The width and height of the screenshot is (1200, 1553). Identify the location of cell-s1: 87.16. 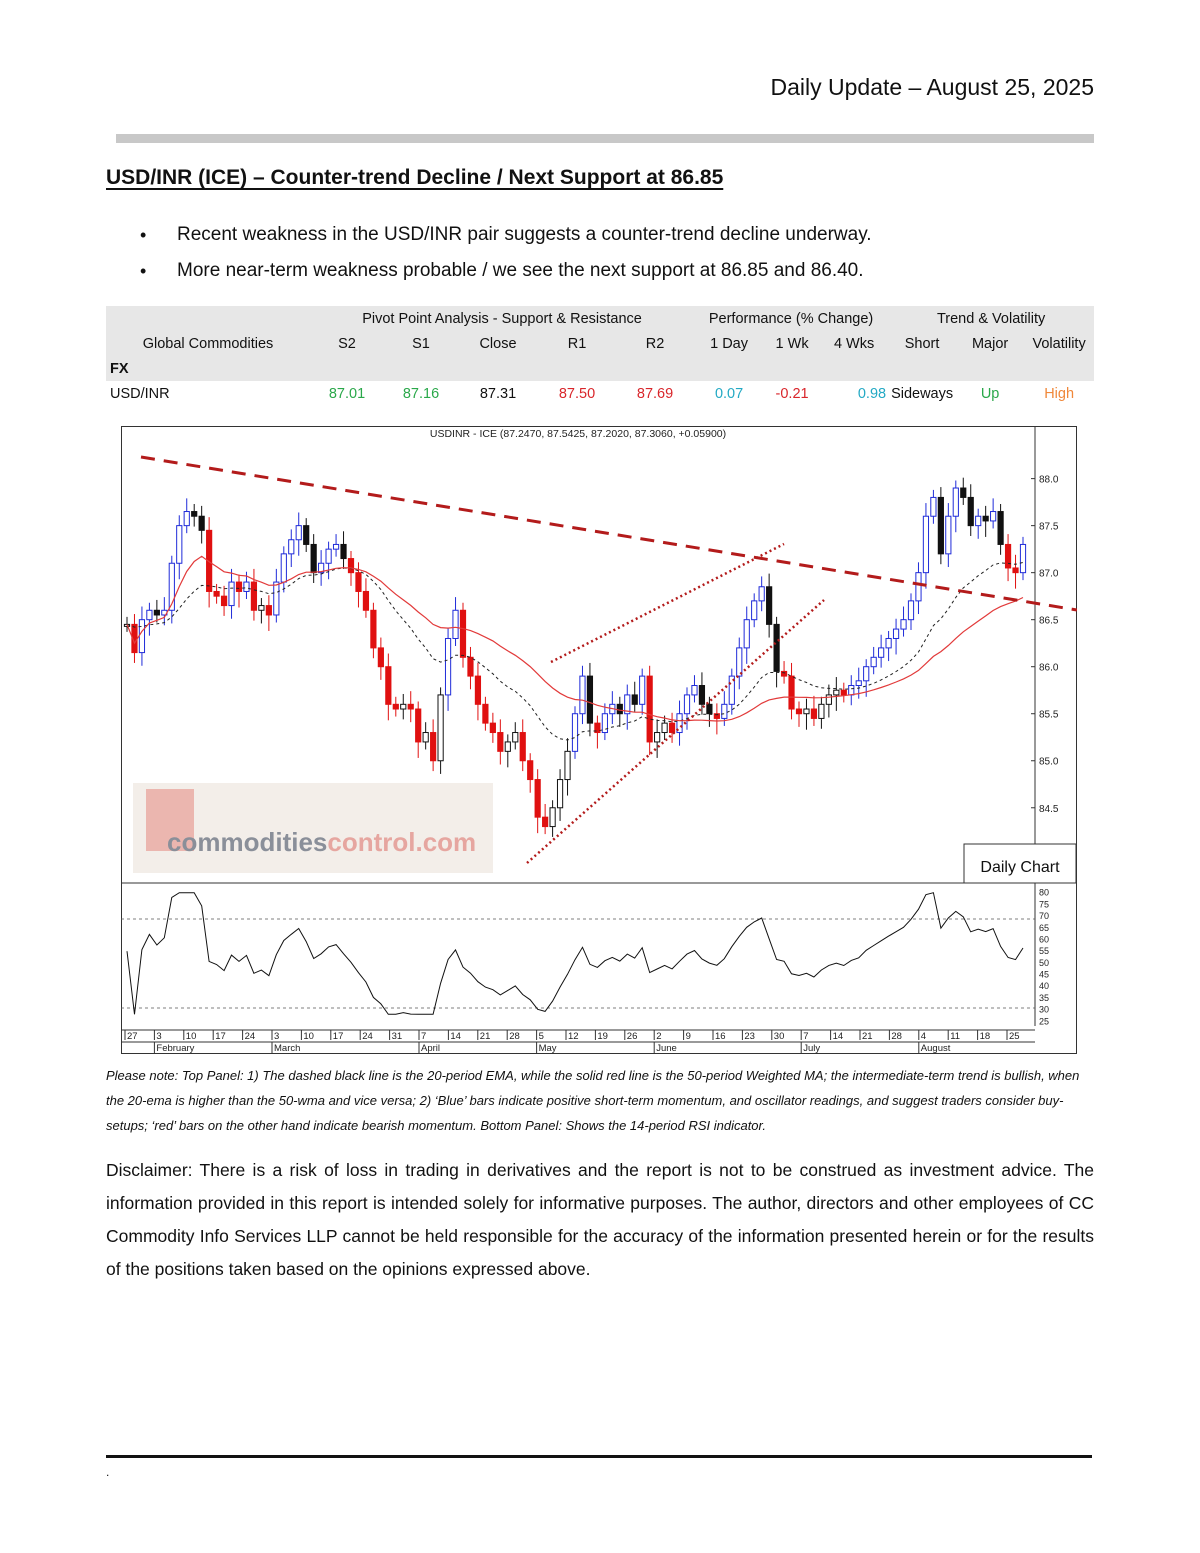
(421, 393).